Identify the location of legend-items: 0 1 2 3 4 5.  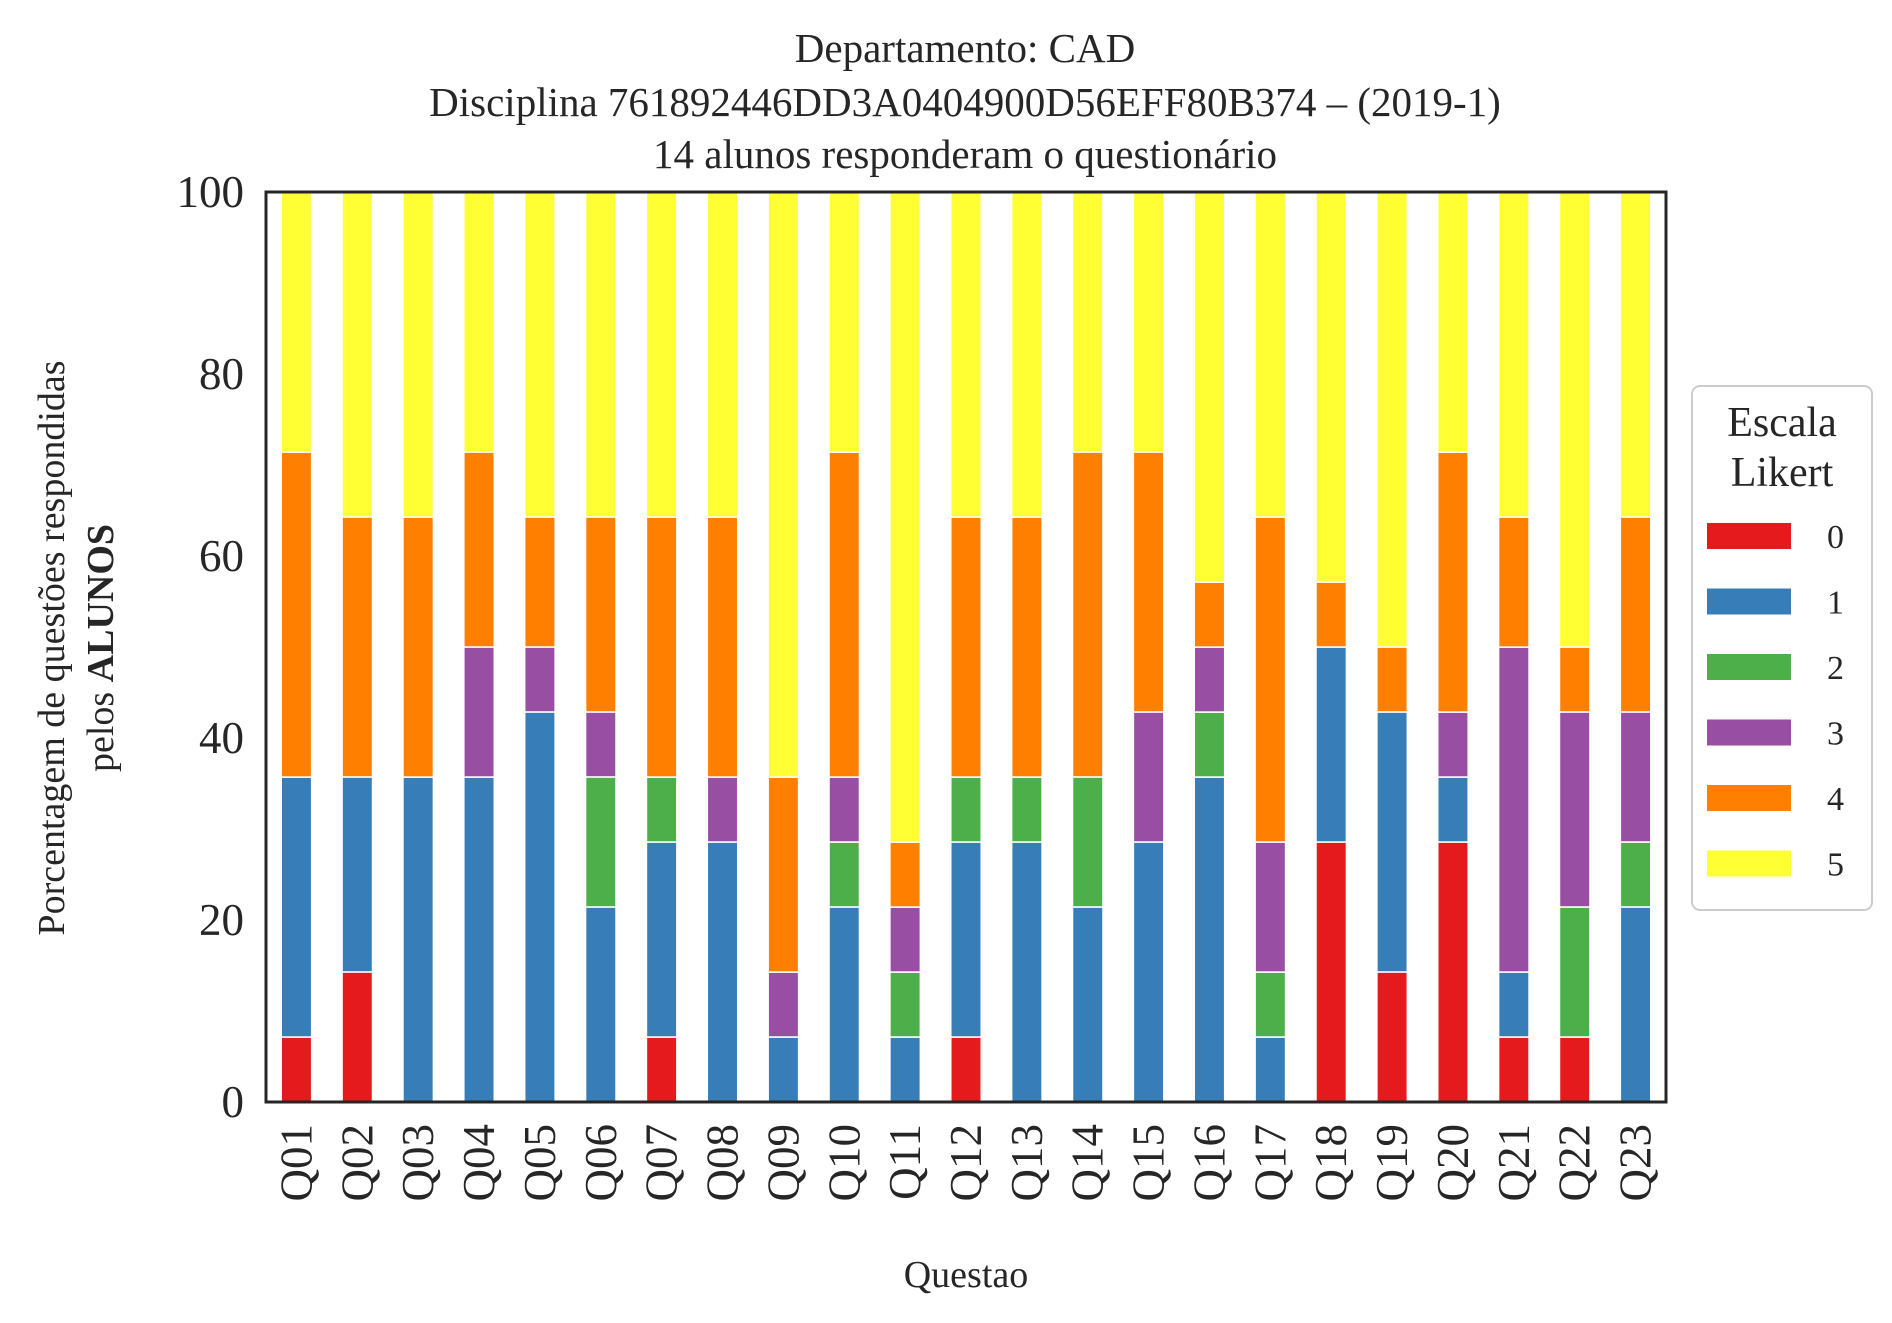
(1775, 701).